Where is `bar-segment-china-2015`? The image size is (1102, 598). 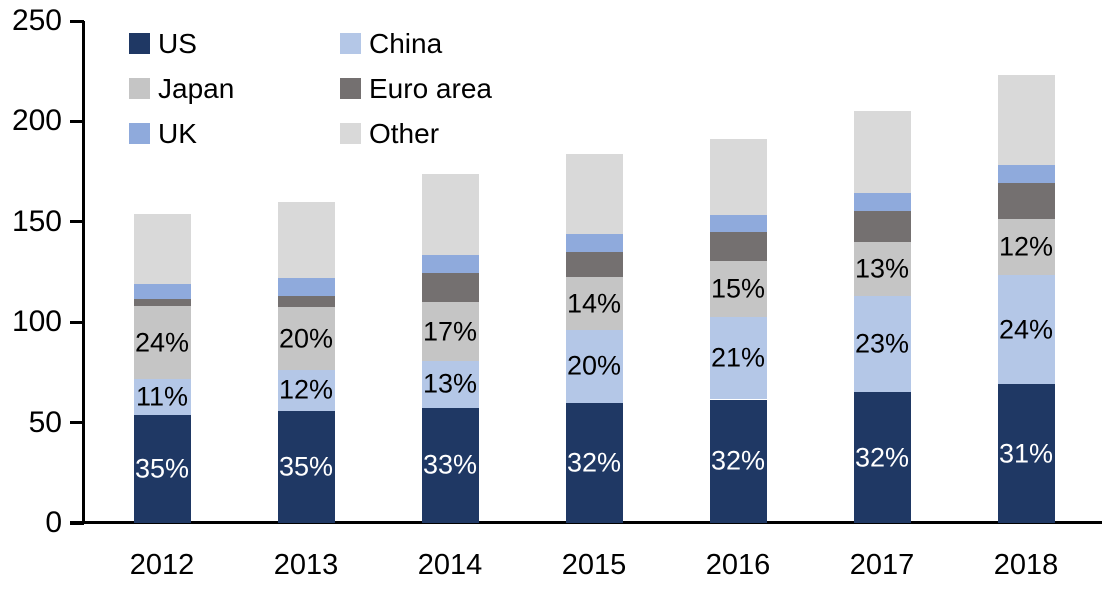 bar-segment-china-2015 is located at coordinates (594, 366).